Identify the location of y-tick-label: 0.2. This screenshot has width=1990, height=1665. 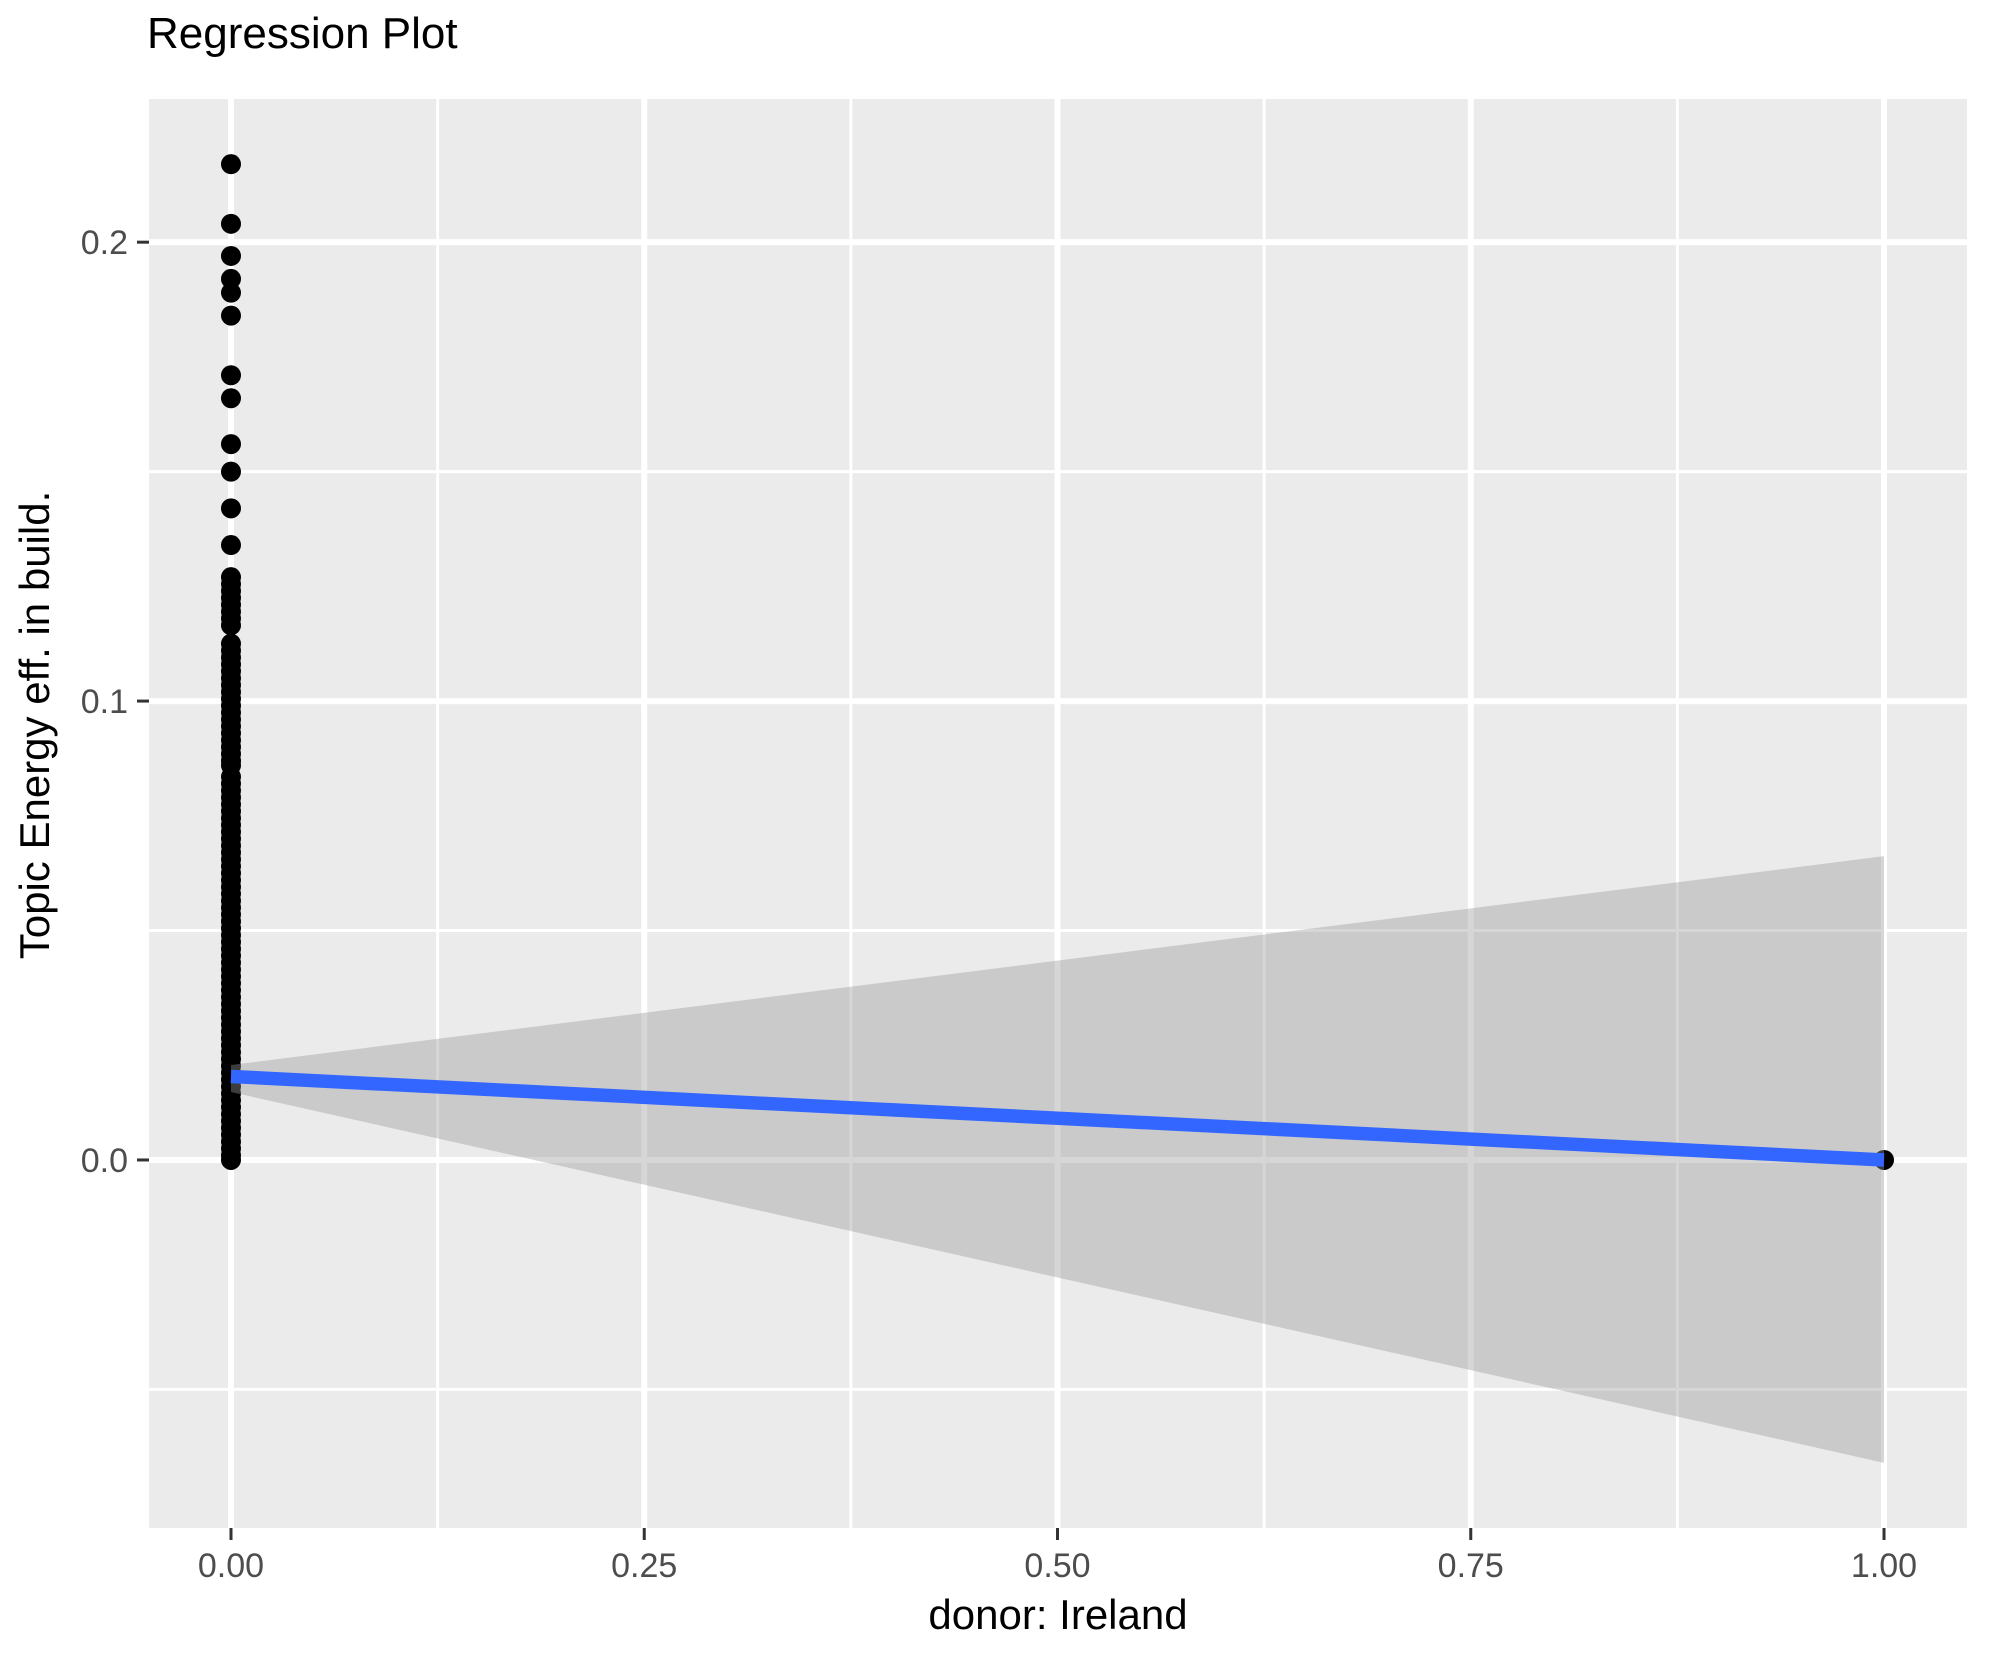
(104, 243).